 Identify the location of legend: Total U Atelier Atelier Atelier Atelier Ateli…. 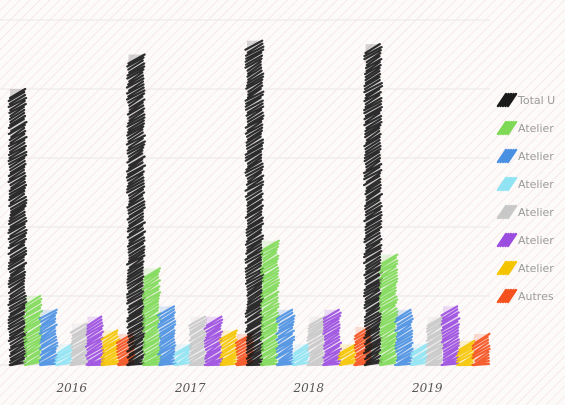
(525, 198).